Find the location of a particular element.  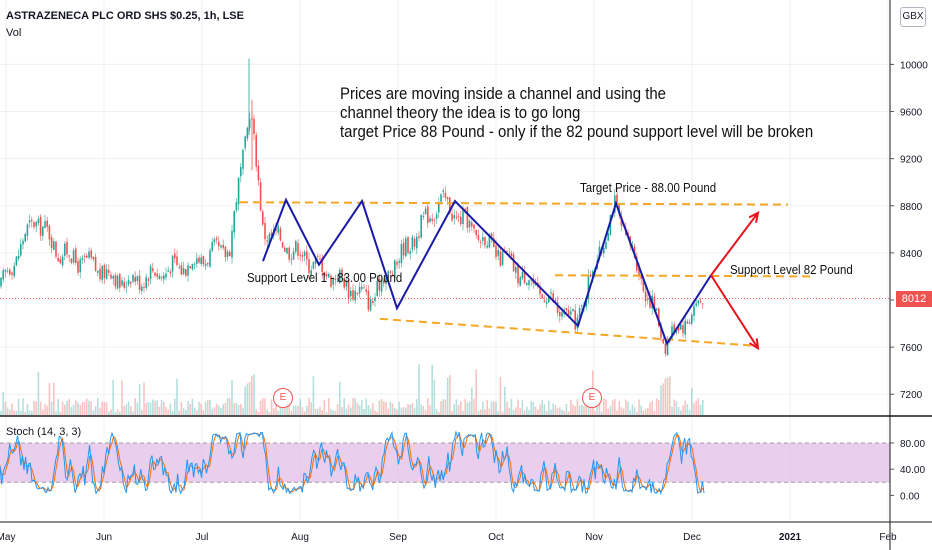

volume-label: Vol is located at coordinates (14, 33).